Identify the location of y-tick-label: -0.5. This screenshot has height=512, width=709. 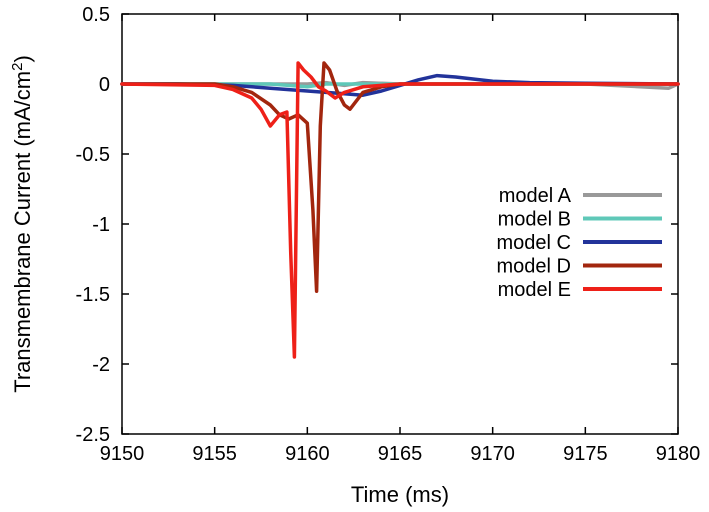
(93, 155).